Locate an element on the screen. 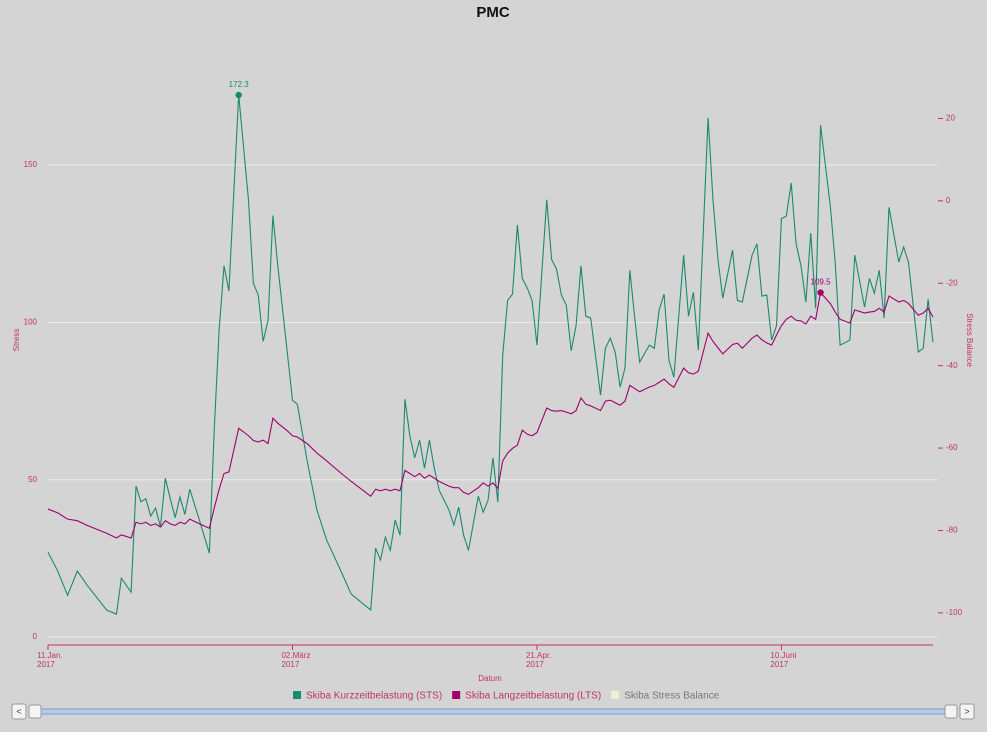 This screenshot has height=732, width=987. legend-label: Skiba Langzeitbelastung (LTS) is located at coordinates (533, 696).